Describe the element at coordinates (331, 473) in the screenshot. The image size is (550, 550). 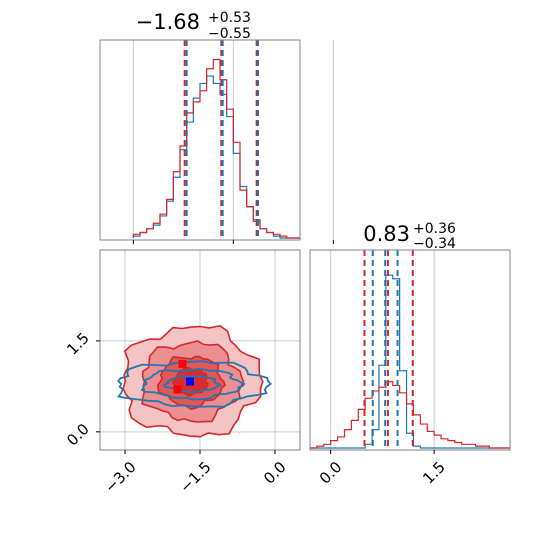
I see `right-hist-tick-label-0: 0.0` at that location.